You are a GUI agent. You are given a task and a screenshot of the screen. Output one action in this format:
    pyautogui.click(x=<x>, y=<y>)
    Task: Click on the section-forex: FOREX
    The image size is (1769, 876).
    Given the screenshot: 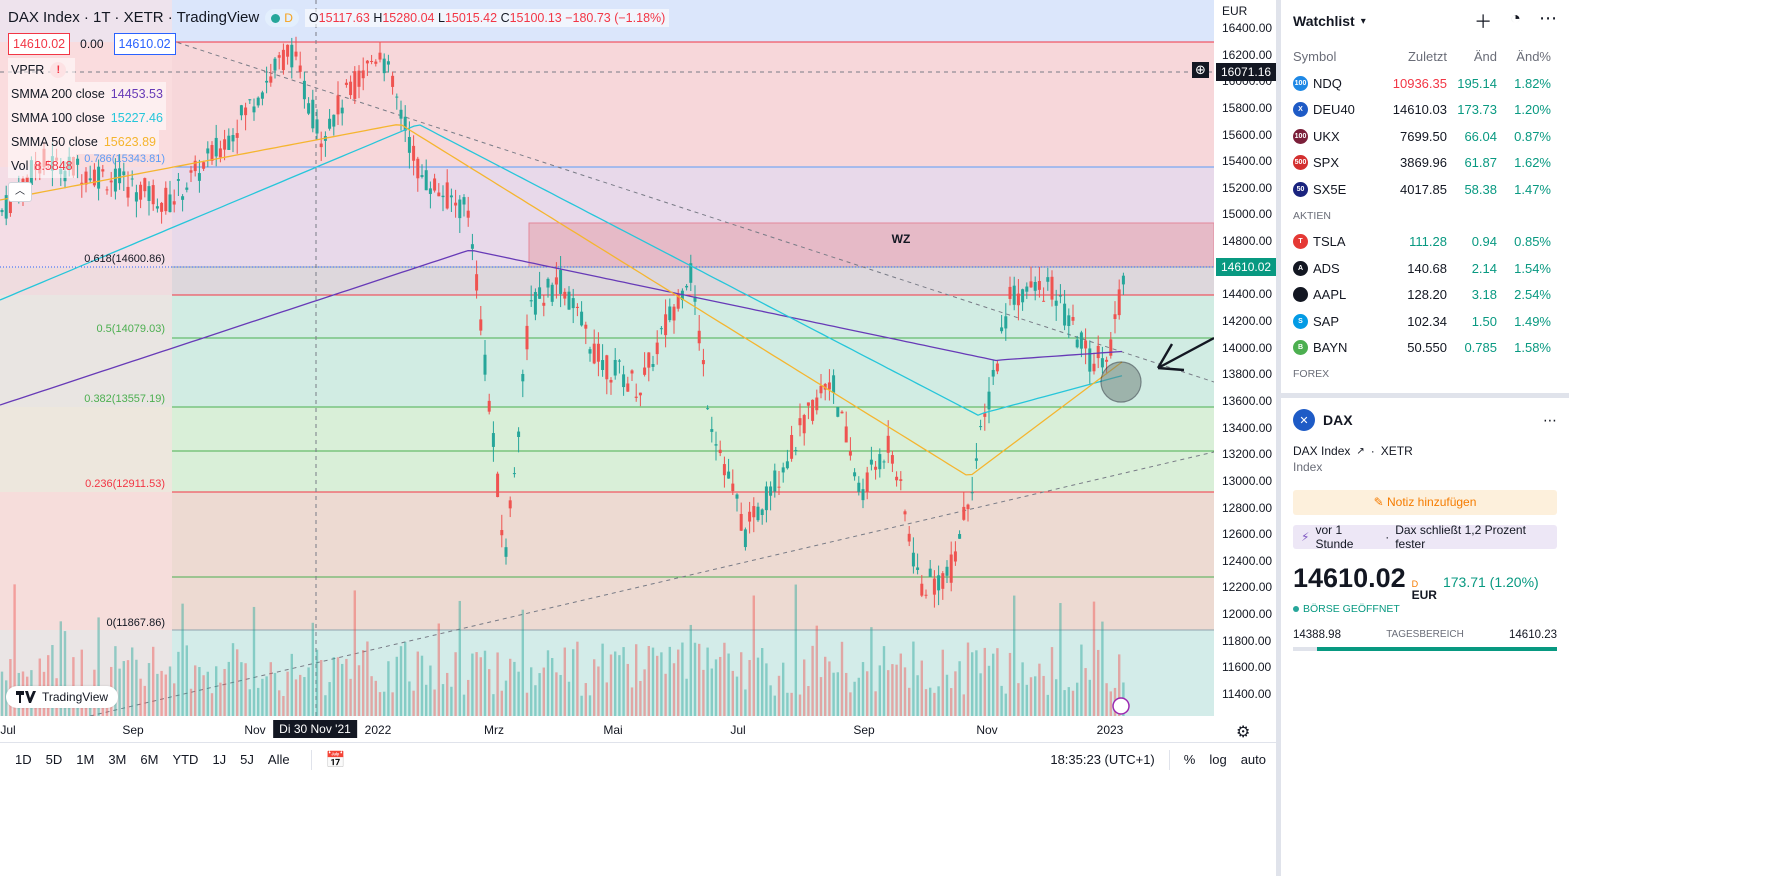 What is the action you would take?
    pyautogui.click(x=1311, y=374)
    